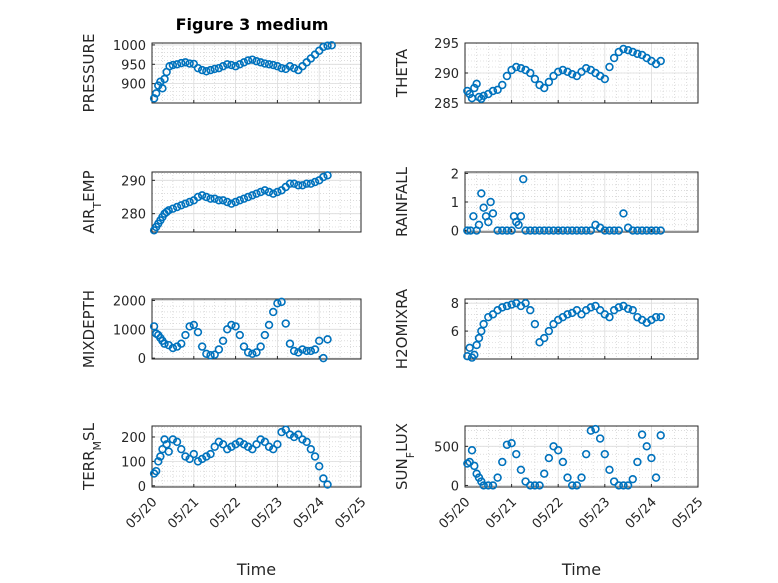 The image size is (778, 583). What do you see at coordinates (221, 329) in the screenshot?
I see `subplot-5: 0 1000 2000 MIXDEPTH` at bounding box center [221, 329].